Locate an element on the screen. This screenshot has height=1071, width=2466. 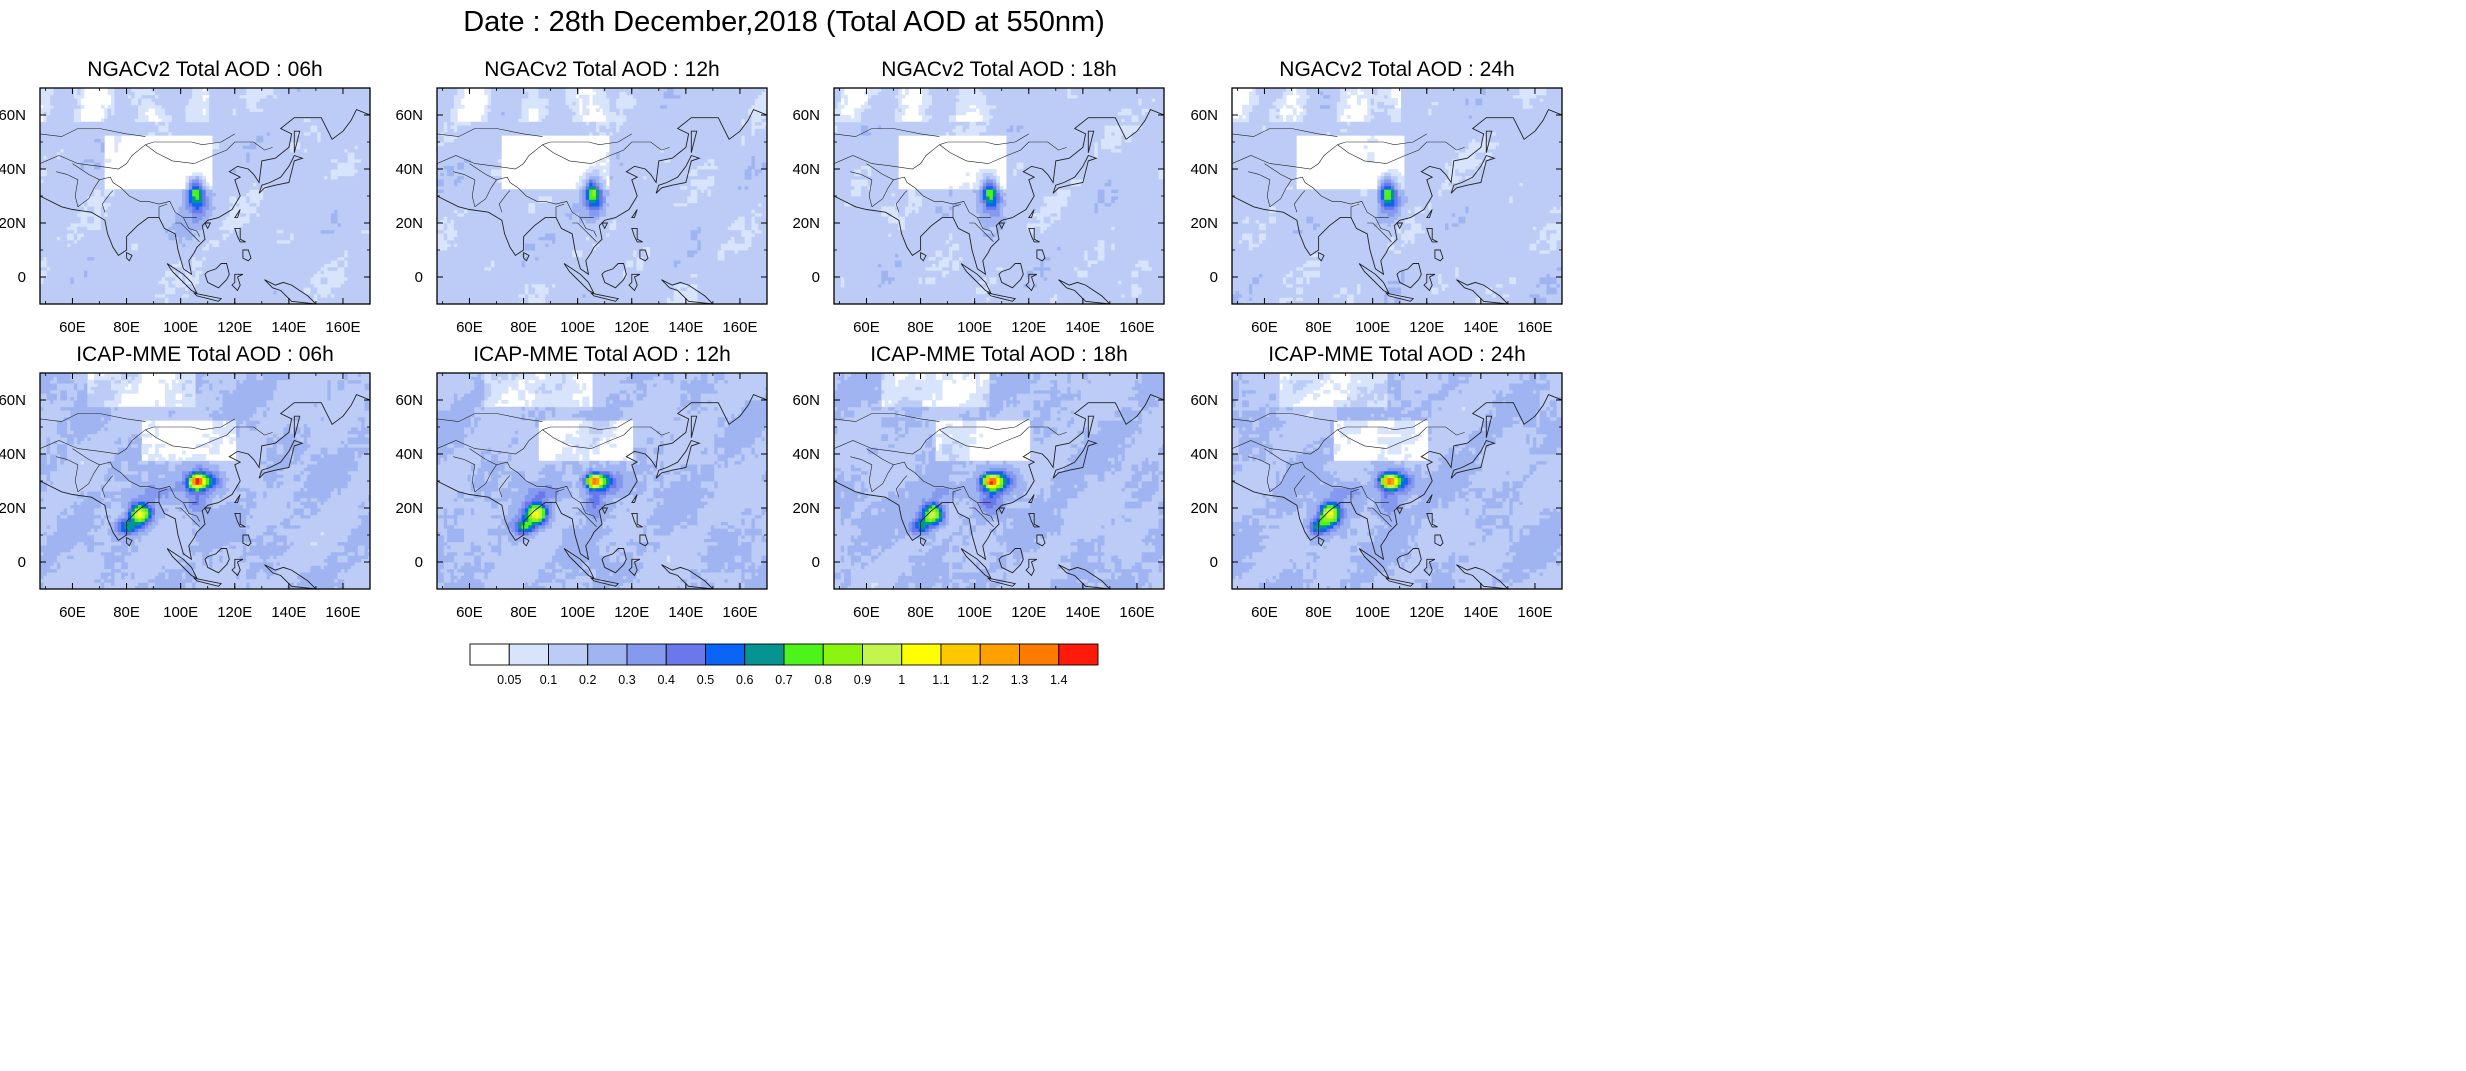
colorbar-label: 0.1 is located at coordinates (548, 680).